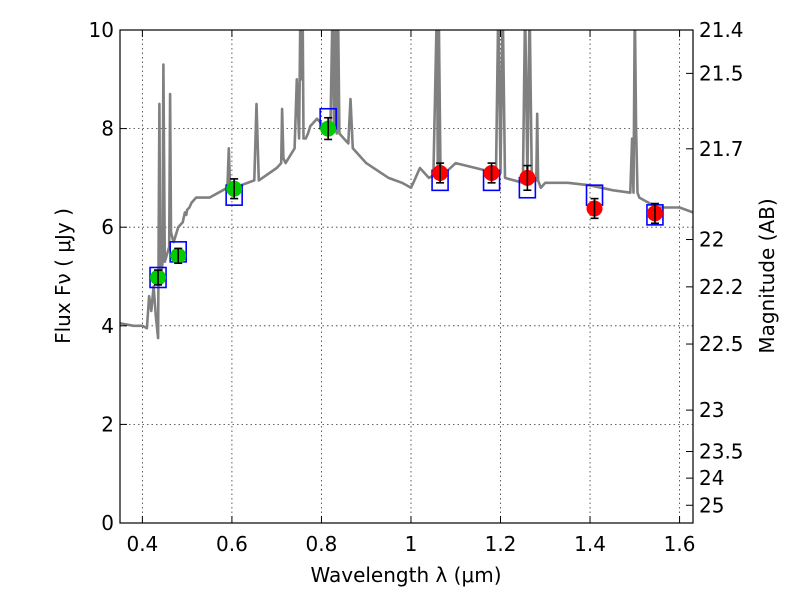  I want to click on y-tick-label: 8, so click(107, 129).